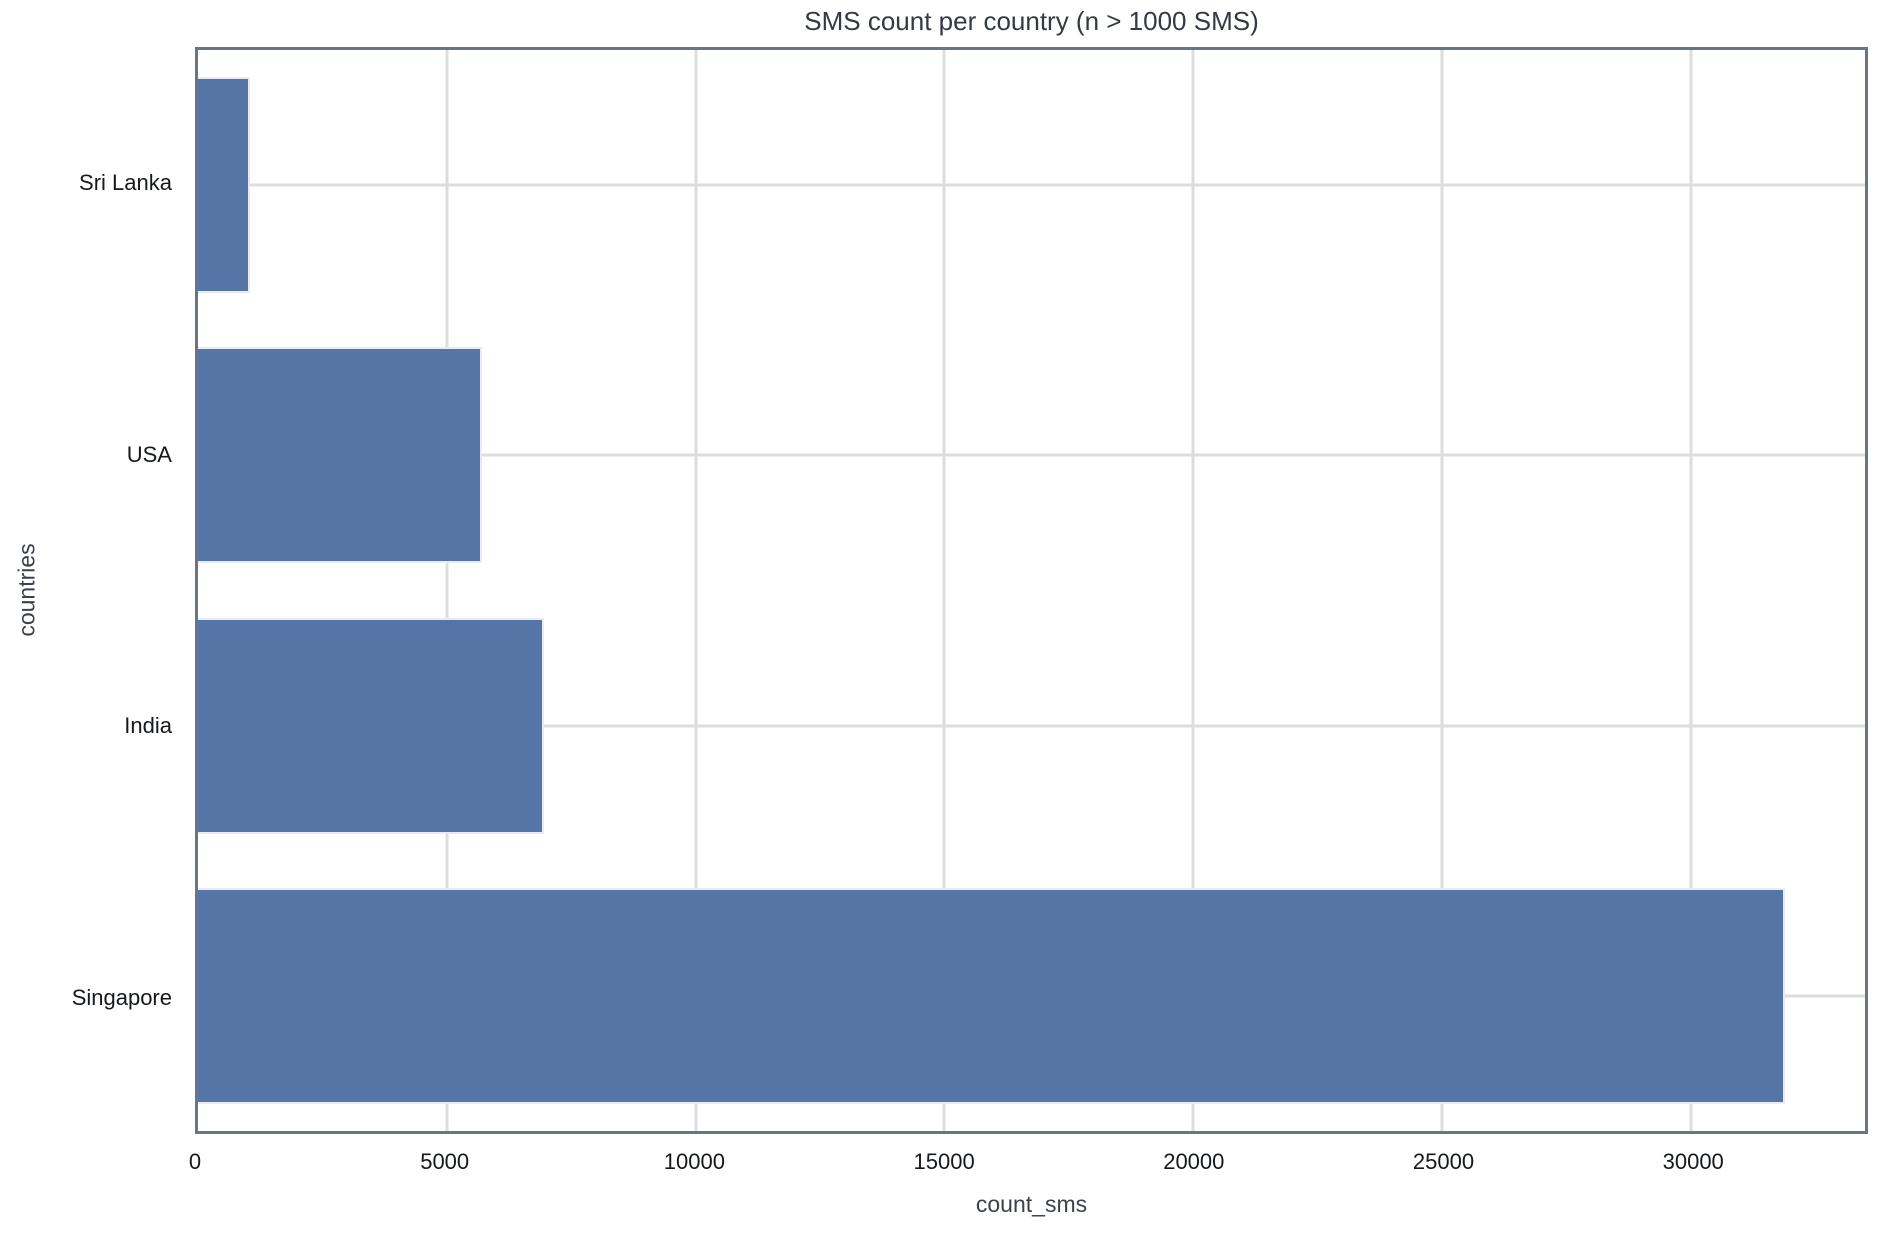 This screenshot has width=1882, height=1239. I want to click on bar-sri-lanka, so click(224, 185).